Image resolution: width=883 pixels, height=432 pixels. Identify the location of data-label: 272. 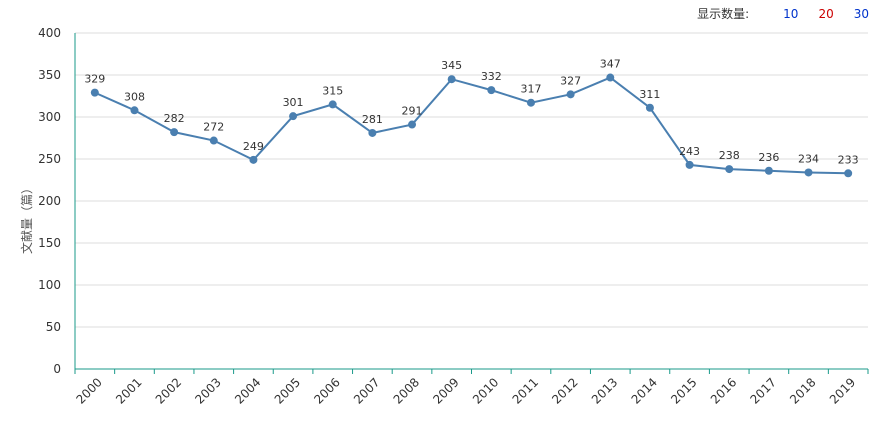
(213, 127).